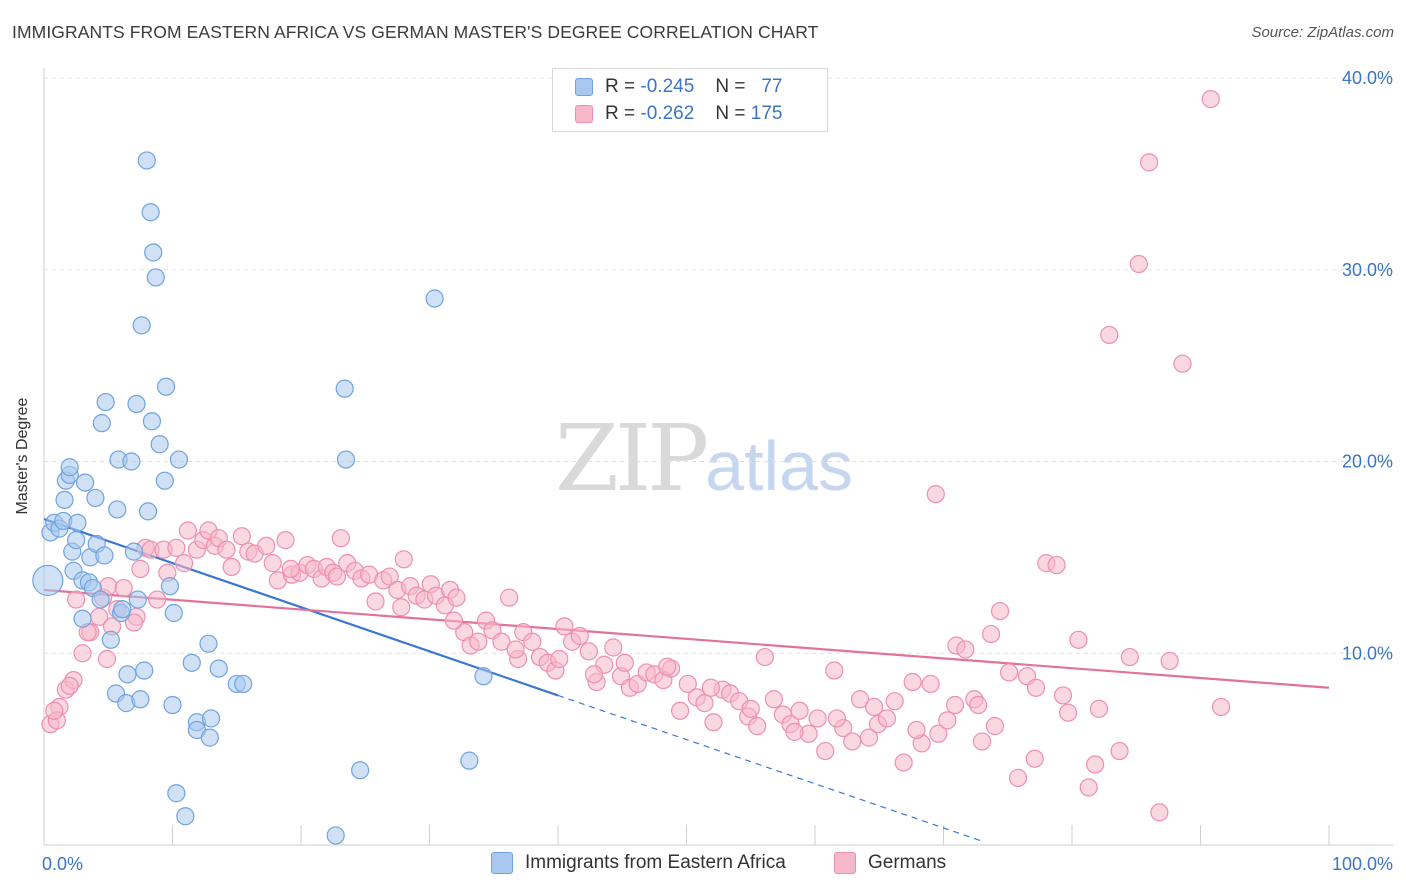  I want to click on watermark: ZIPatlas, so click(704, 458).